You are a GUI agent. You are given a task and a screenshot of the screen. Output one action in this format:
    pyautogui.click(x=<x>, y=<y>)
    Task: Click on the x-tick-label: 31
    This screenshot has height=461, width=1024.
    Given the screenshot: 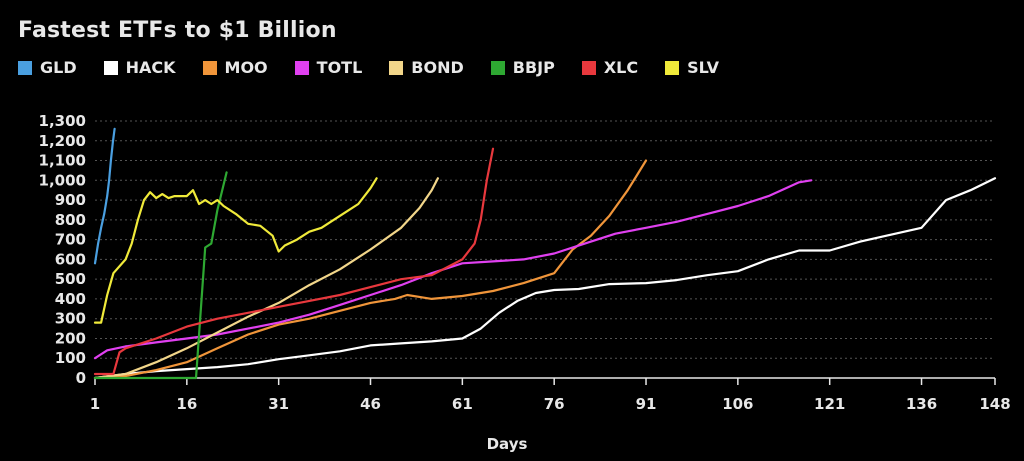 What is the action you would take?
    pyautogui.click(x=278, y=404)
    